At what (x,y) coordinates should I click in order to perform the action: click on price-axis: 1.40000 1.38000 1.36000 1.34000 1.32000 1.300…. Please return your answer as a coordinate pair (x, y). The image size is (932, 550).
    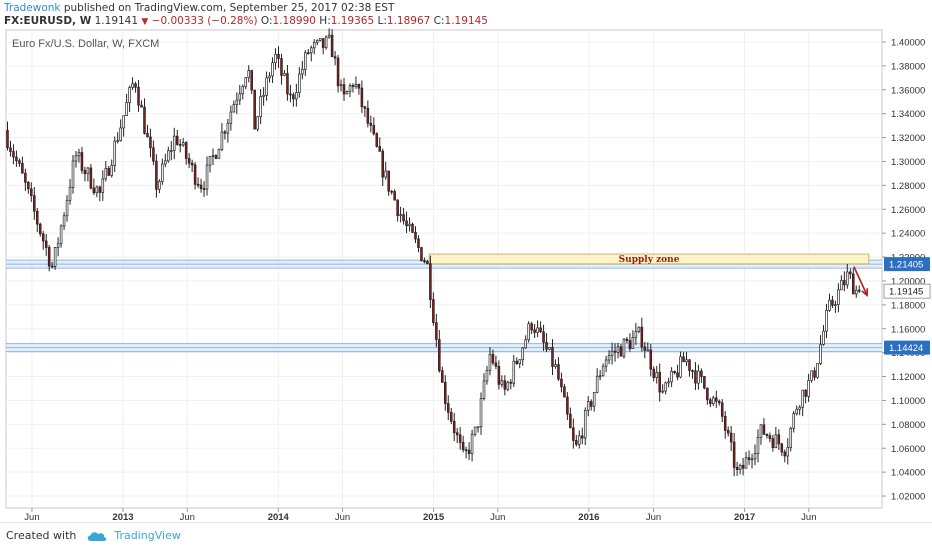
    Looking at the image, I should click on (906, 270).